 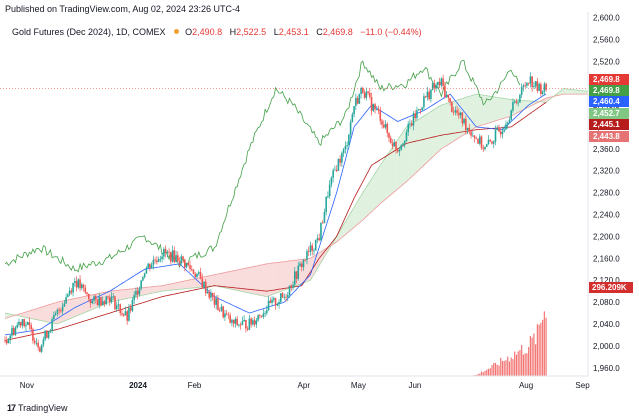 I want to click on price-tag-box, so click(x=609, y=136).